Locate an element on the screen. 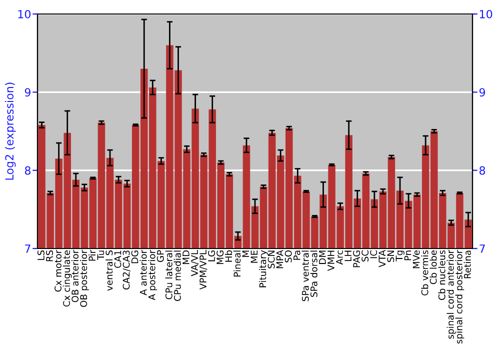  x-tick-label: VTA is located at coordinates (382, 259).